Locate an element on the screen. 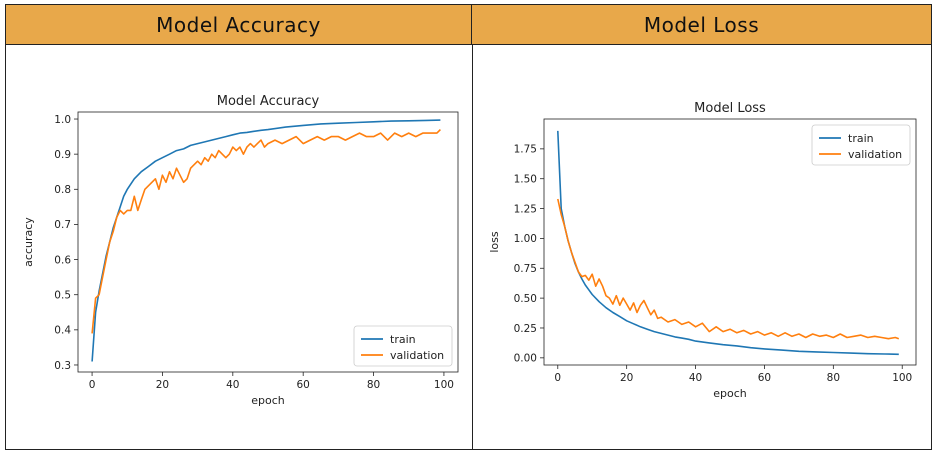  y-tick-label: 0.4 is located at coordinates (62, 331).